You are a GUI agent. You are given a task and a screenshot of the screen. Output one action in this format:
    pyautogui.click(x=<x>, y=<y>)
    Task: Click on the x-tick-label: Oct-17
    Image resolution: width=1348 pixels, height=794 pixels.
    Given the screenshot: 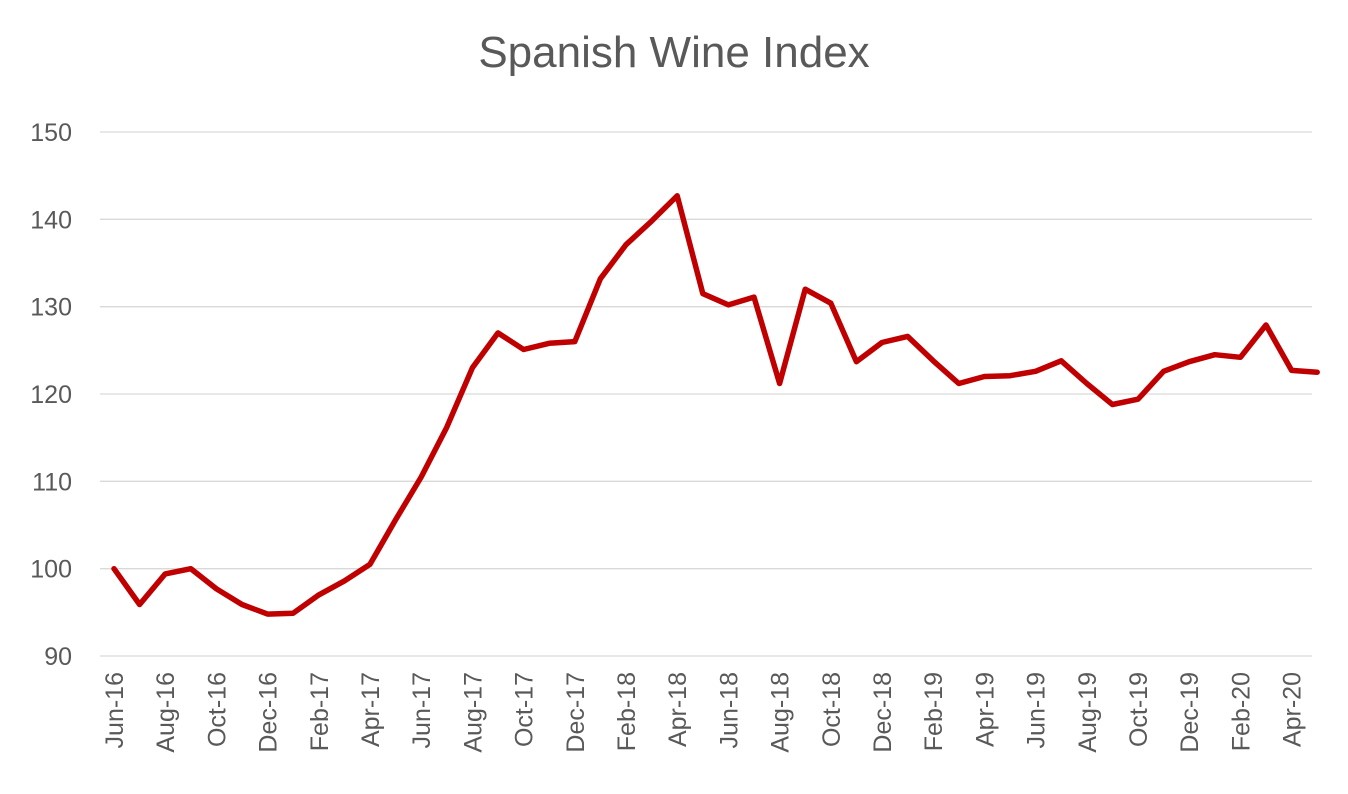 What is the action you would take?
    pyautogui.click(x=525, y=709)
    